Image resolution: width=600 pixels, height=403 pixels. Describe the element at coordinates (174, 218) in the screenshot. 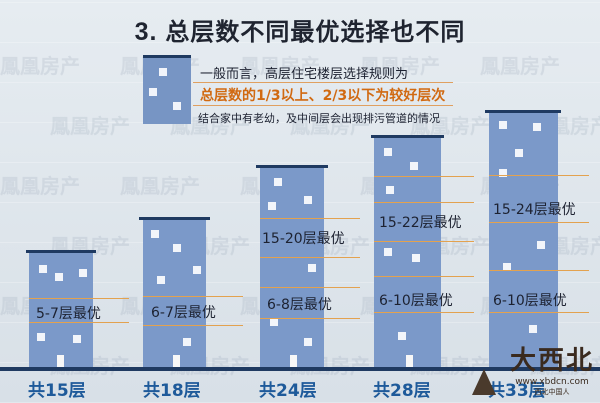

I see `building-2-roof` at that location.